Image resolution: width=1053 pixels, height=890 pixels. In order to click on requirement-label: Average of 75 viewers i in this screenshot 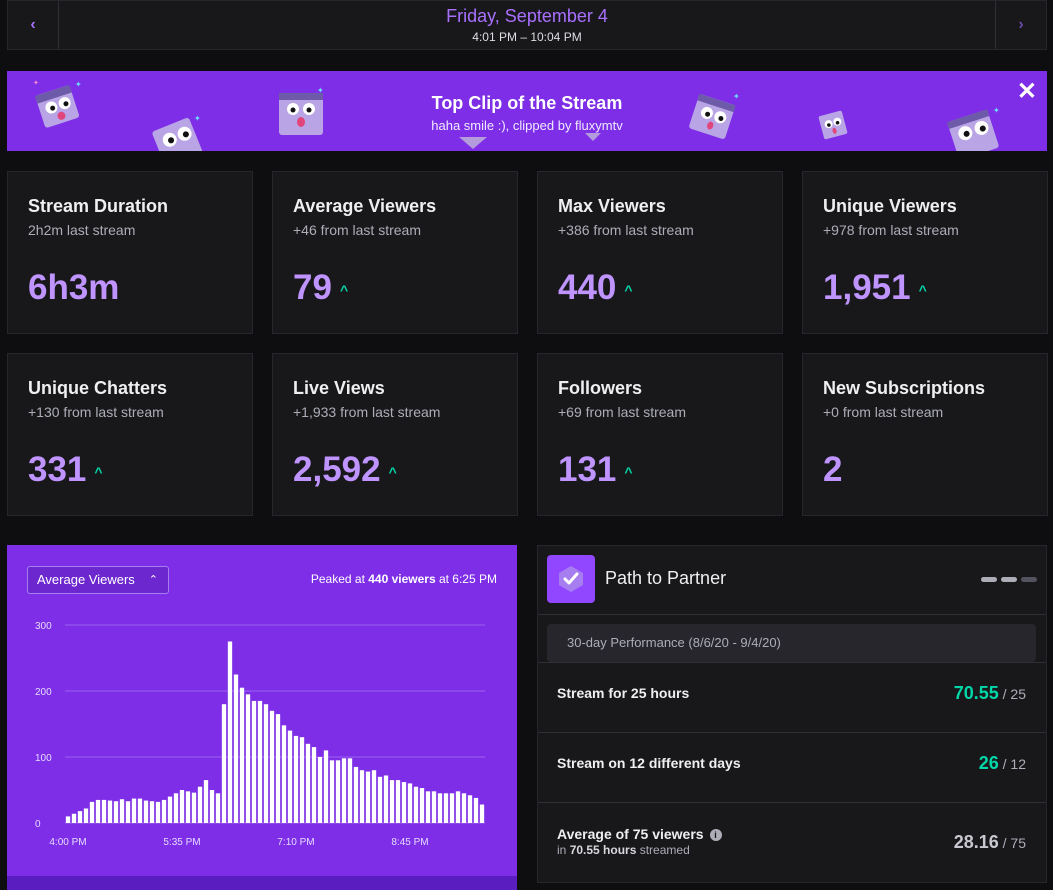, I will do `click(639, 834)`.